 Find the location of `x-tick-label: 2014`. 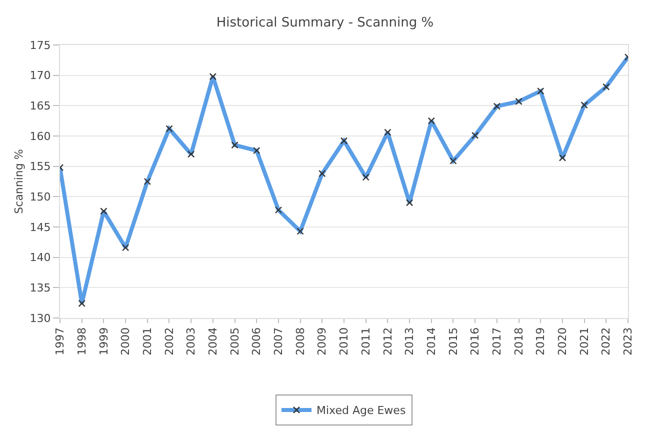

x-tick-label: 2014 is located at coordinates (431, 341).